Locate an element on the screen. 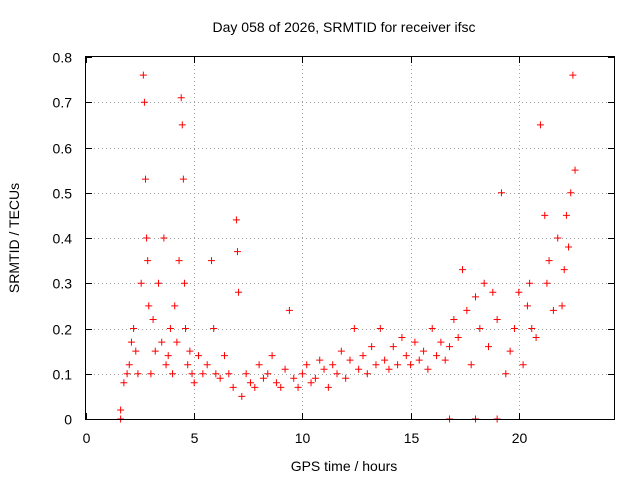 This screenshot has height=480, width=640. y-tick-label: 0.7 is located at coordinates (63, 103).